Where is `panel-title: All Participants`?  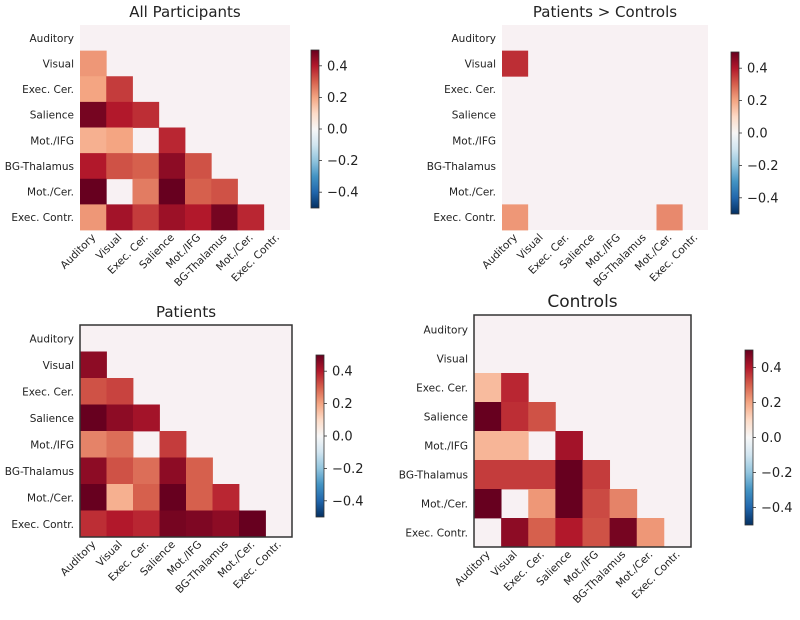
panel-title: All Participants is located at coordinates (185, 12).